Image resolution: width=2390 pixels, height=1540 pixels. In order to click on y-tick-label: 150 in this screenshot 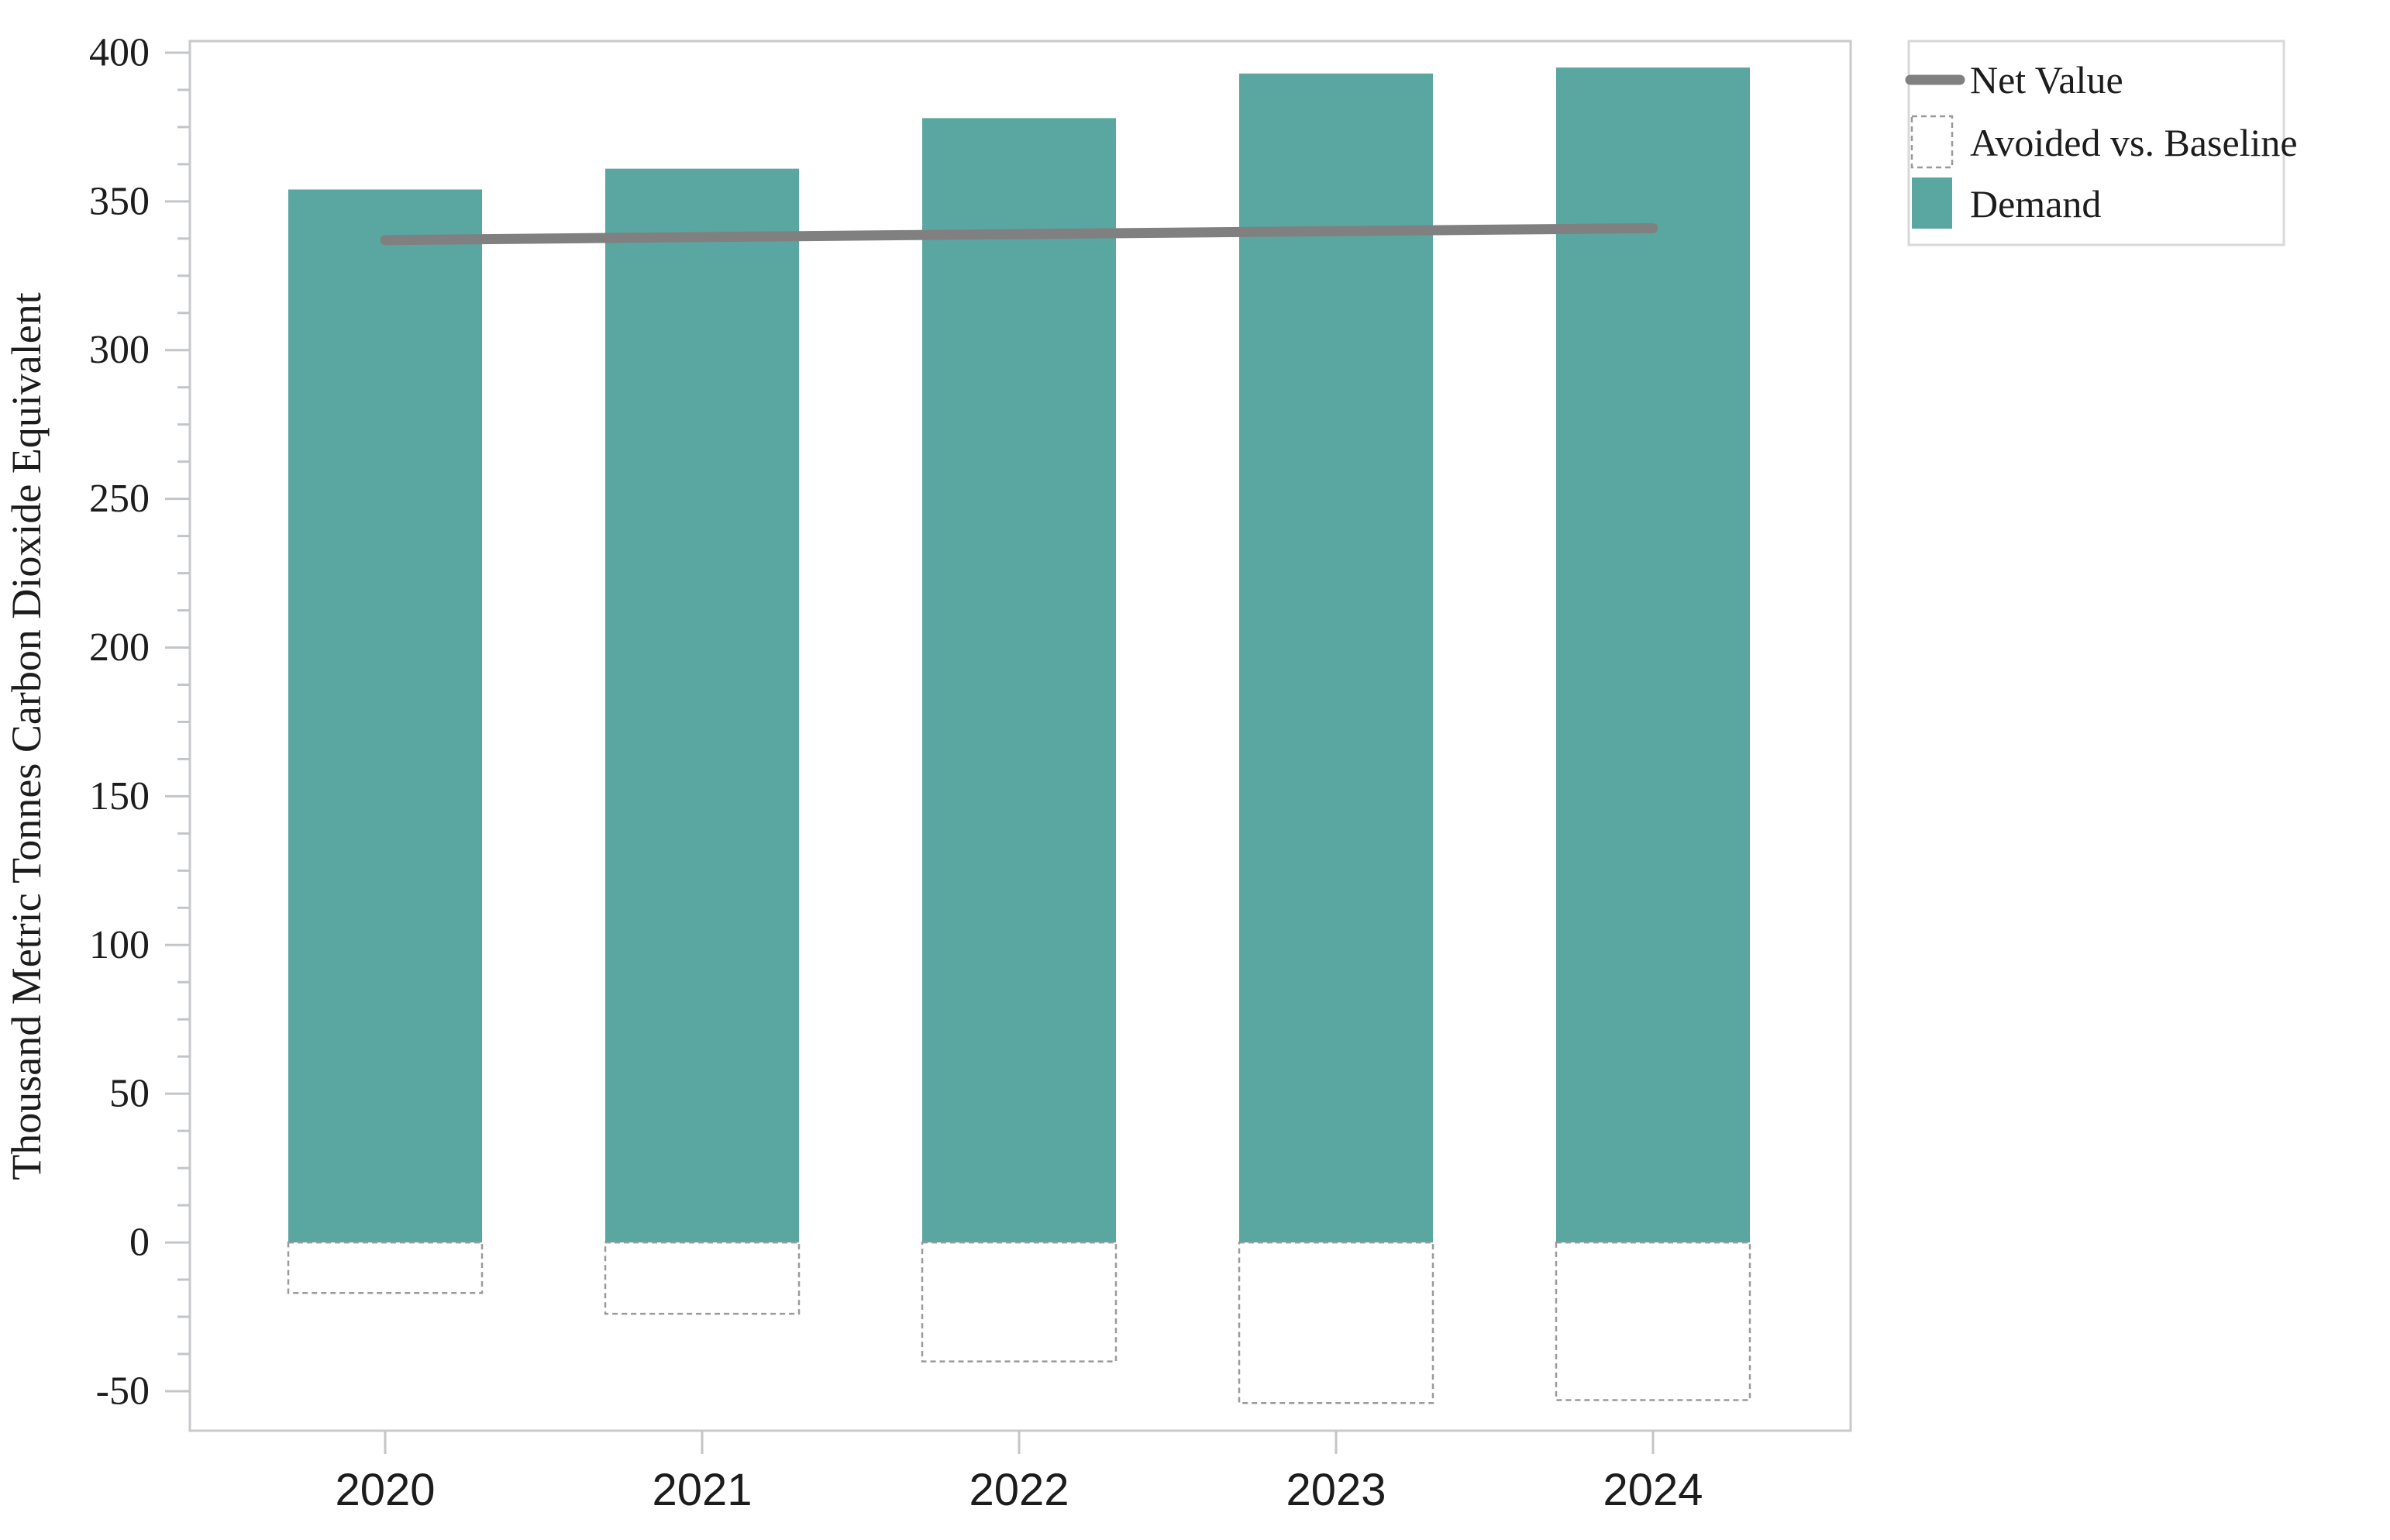, I will do `click(120, 796)`.